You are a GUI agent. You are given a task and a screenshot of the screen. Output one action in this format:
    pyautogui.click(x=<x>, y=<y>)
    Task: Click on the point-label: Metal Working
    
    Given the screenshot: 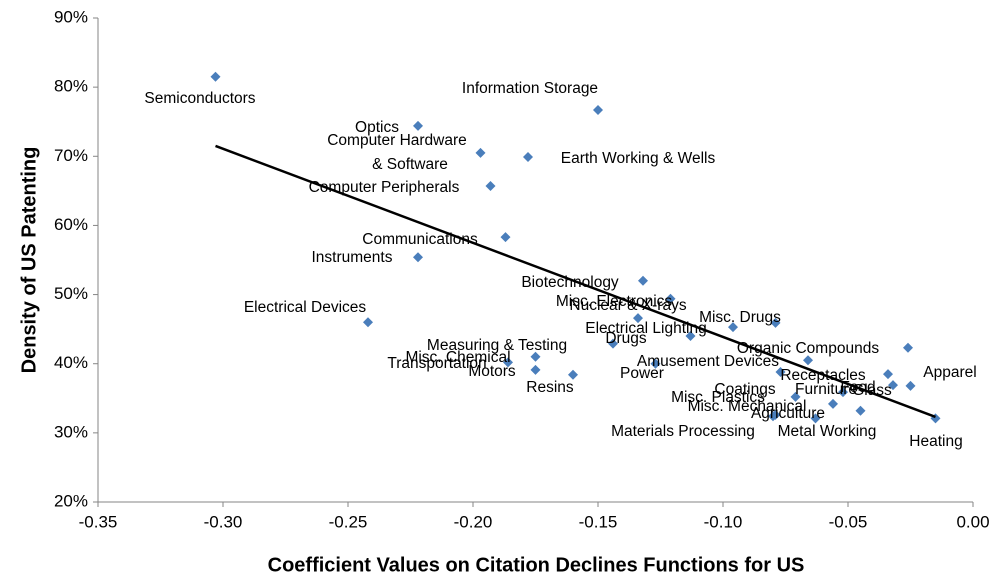 What is the action you would take?
    pyautogui.click(x=827, y=431)
    